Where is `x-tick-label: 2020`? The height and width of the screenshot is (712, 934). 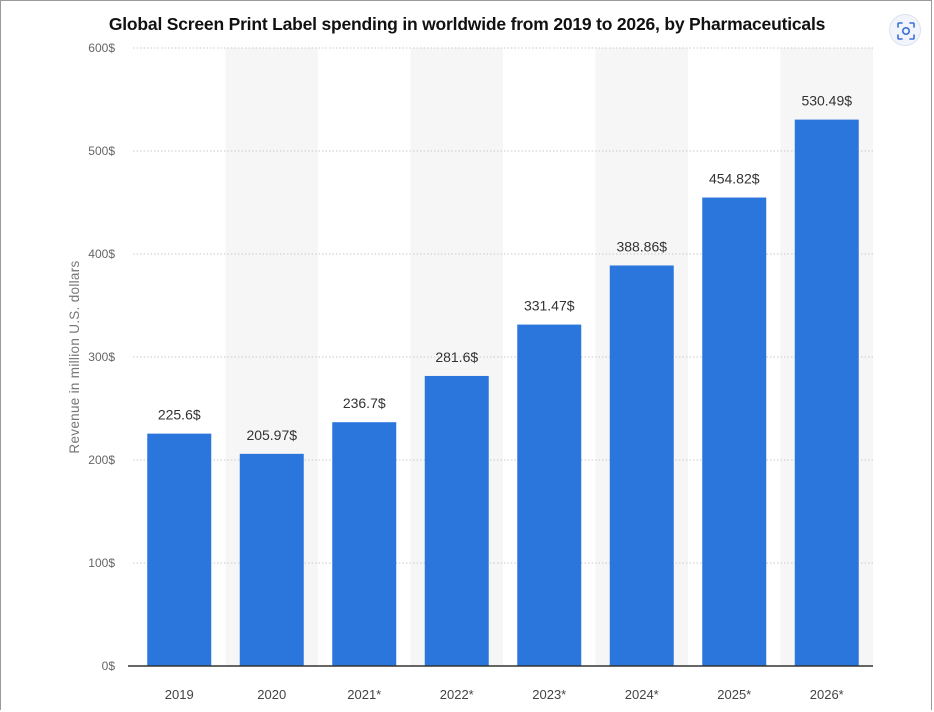 x-tick-label: 2020 is located at coordinates (271, 694).